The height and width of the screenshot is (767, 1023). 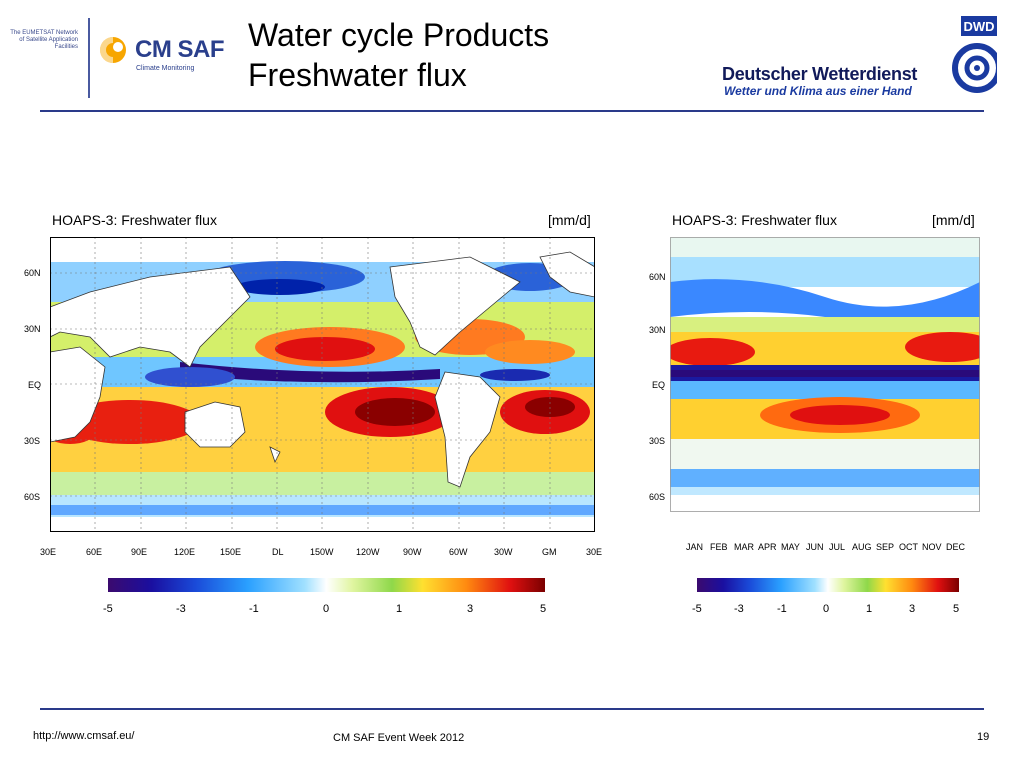 What do you see at coordinates (399, 738) in the screenshot?
I see `footer-event: CM SAF Event Week 2012` at bounding box center [399, 738].